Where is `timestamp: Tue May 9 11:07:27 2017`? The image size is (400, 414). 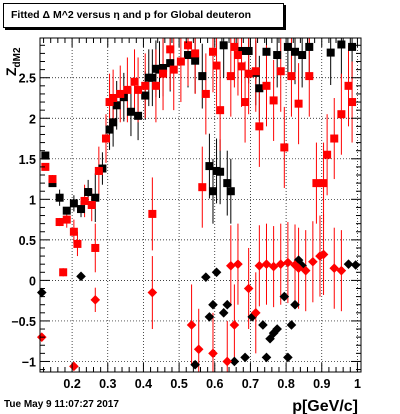
timestamp: Tue May 9 11:07:27 2017 is located at coordinates (61, 404).